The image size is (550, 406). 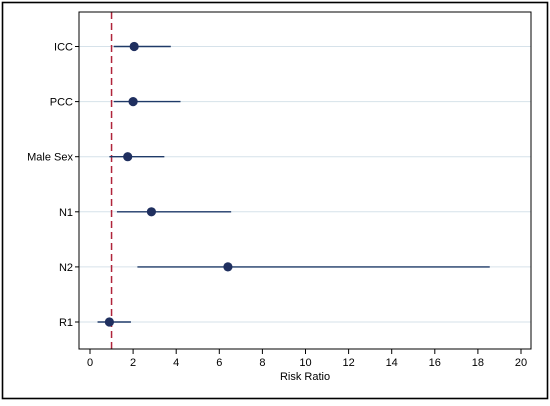 What do you see at coordinates (305, 377) in the screenshot?
I see `x-axis-title: Risk Ratio` at bounding box center [305, 377].